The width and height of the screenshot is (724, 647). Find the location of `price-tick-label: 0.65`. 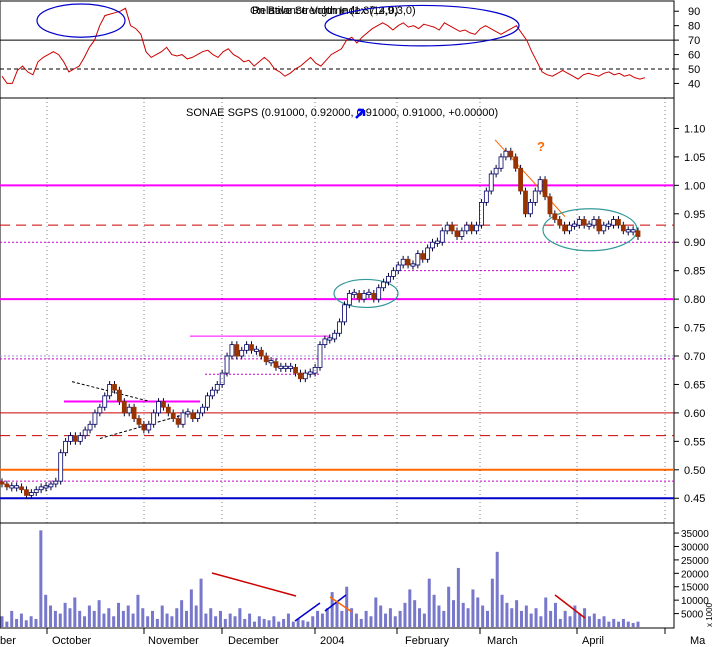

price-tick-label: 0.65 is located at coordinates (694, 385).